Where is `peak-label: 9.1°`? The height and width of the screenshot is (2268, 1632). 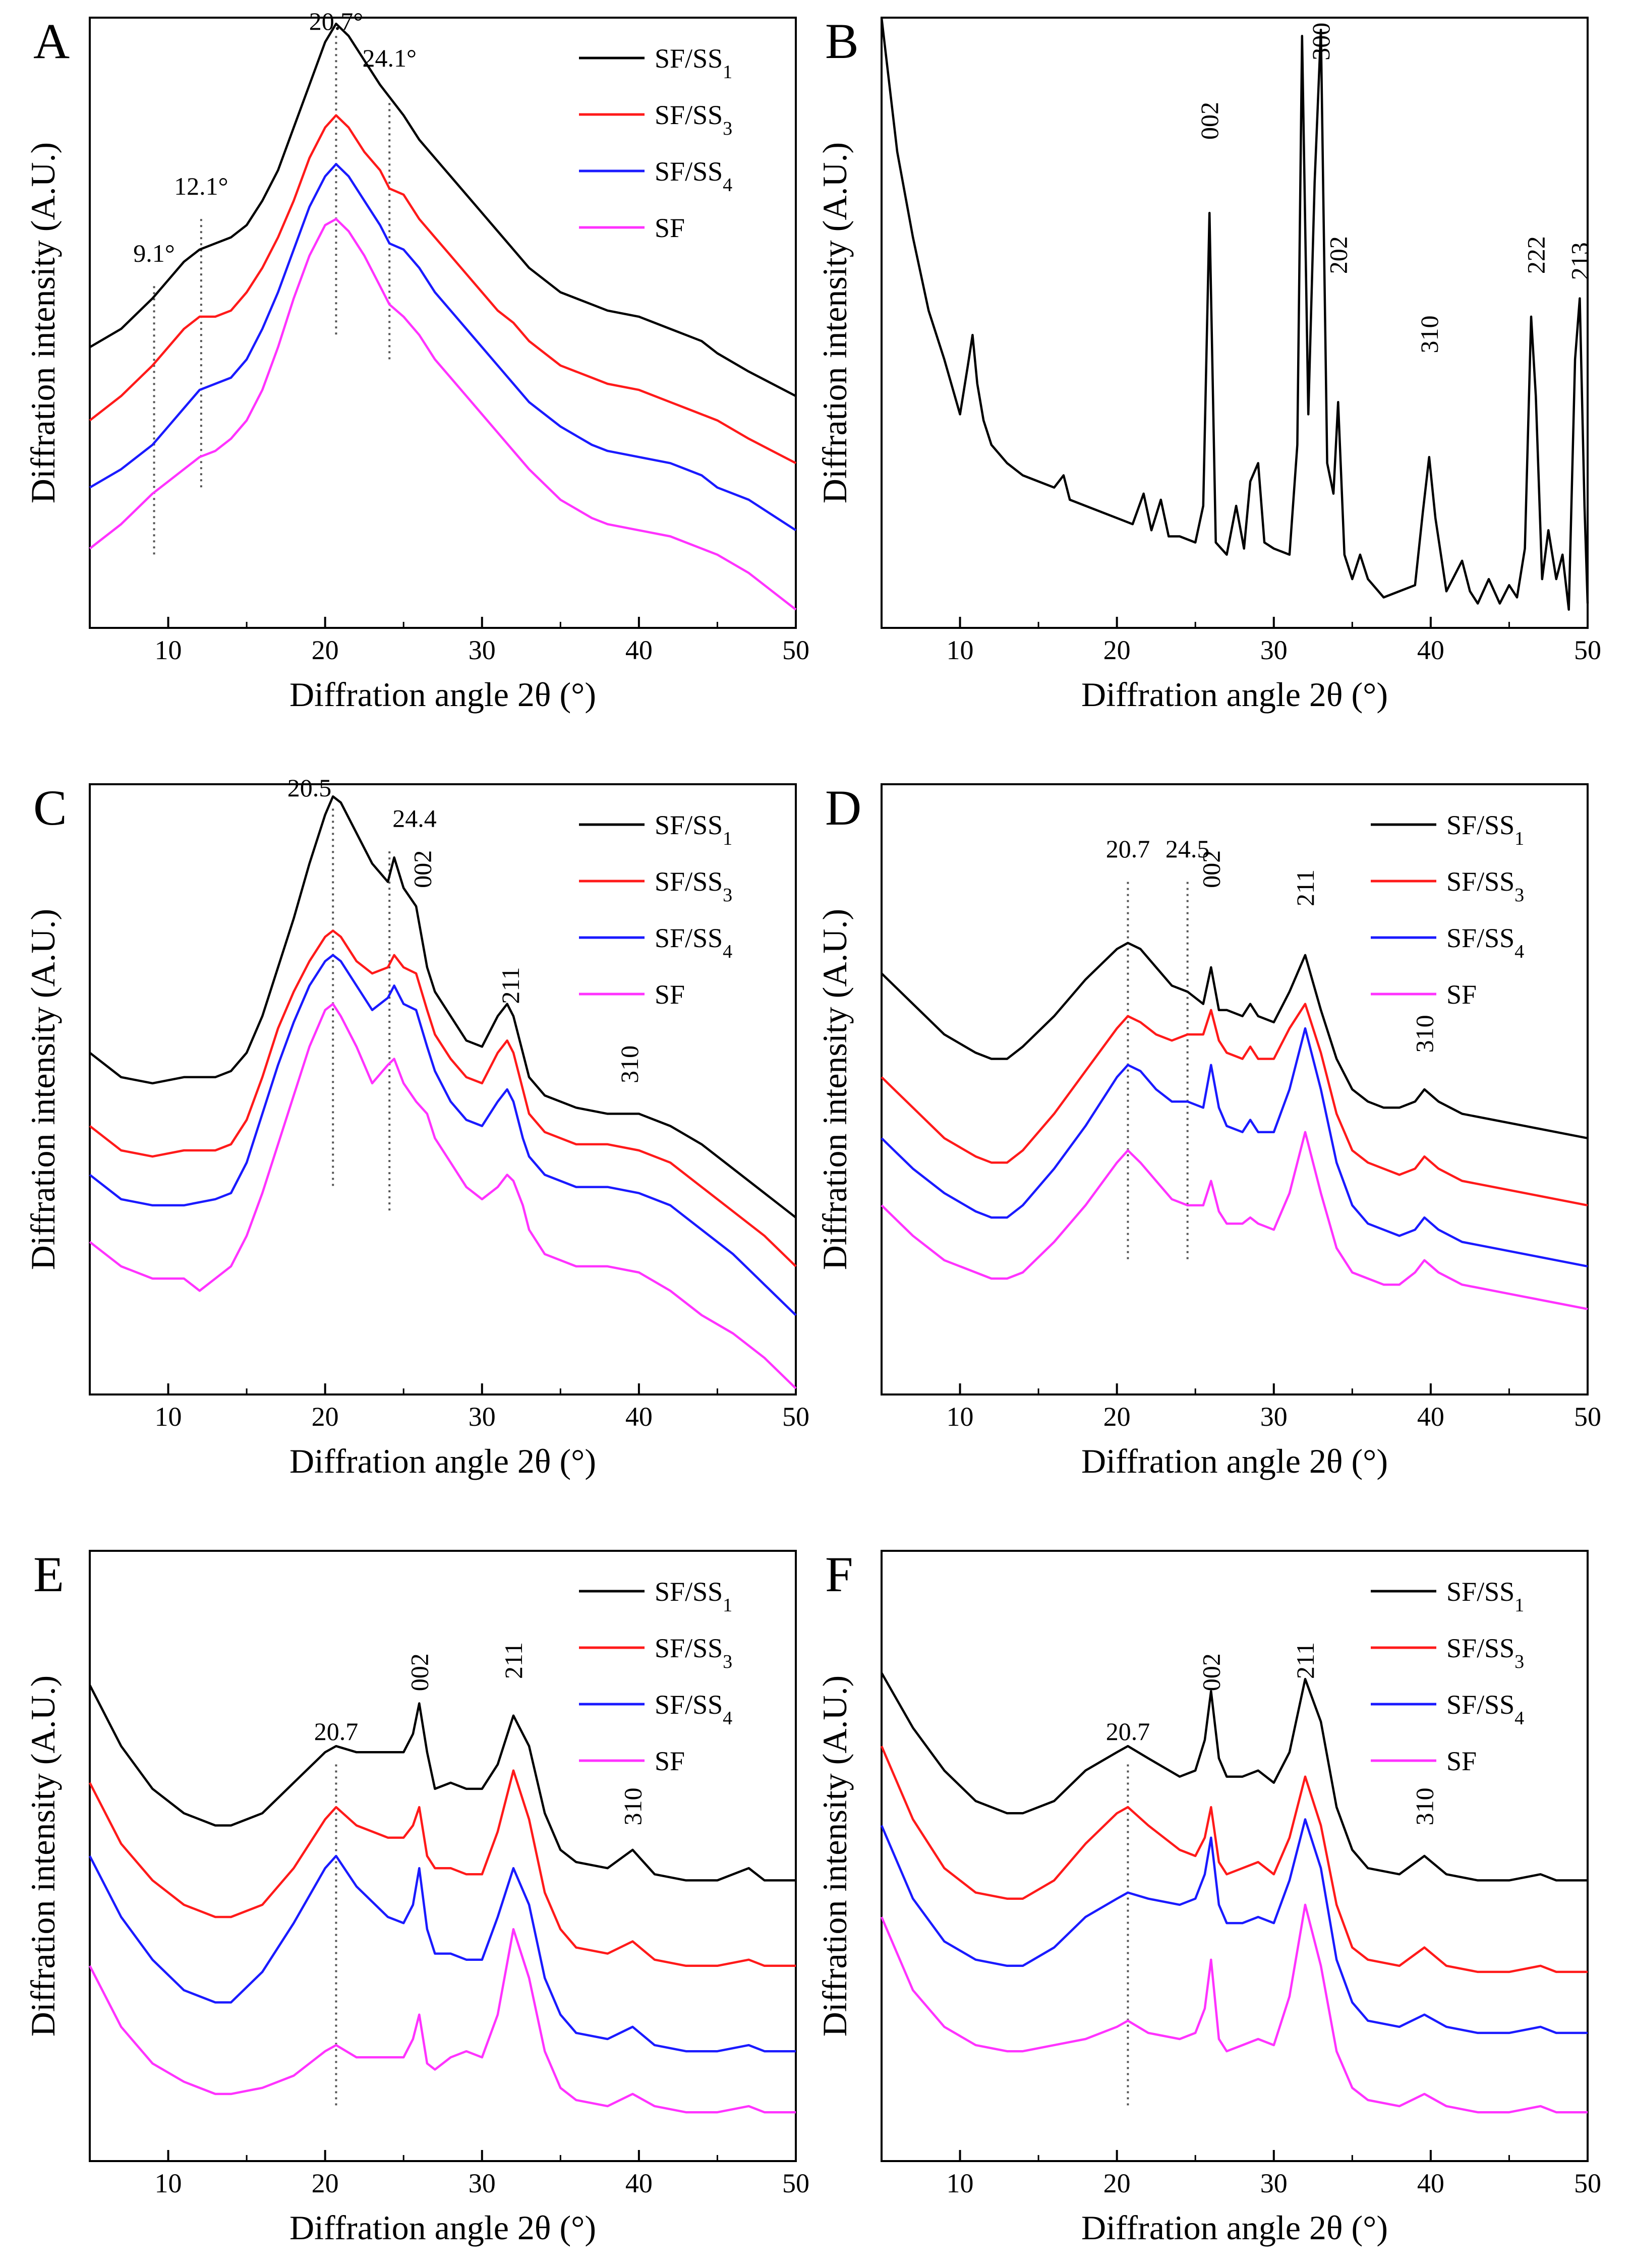
peak-label: 9.1° is located at coordinates (154, 253).